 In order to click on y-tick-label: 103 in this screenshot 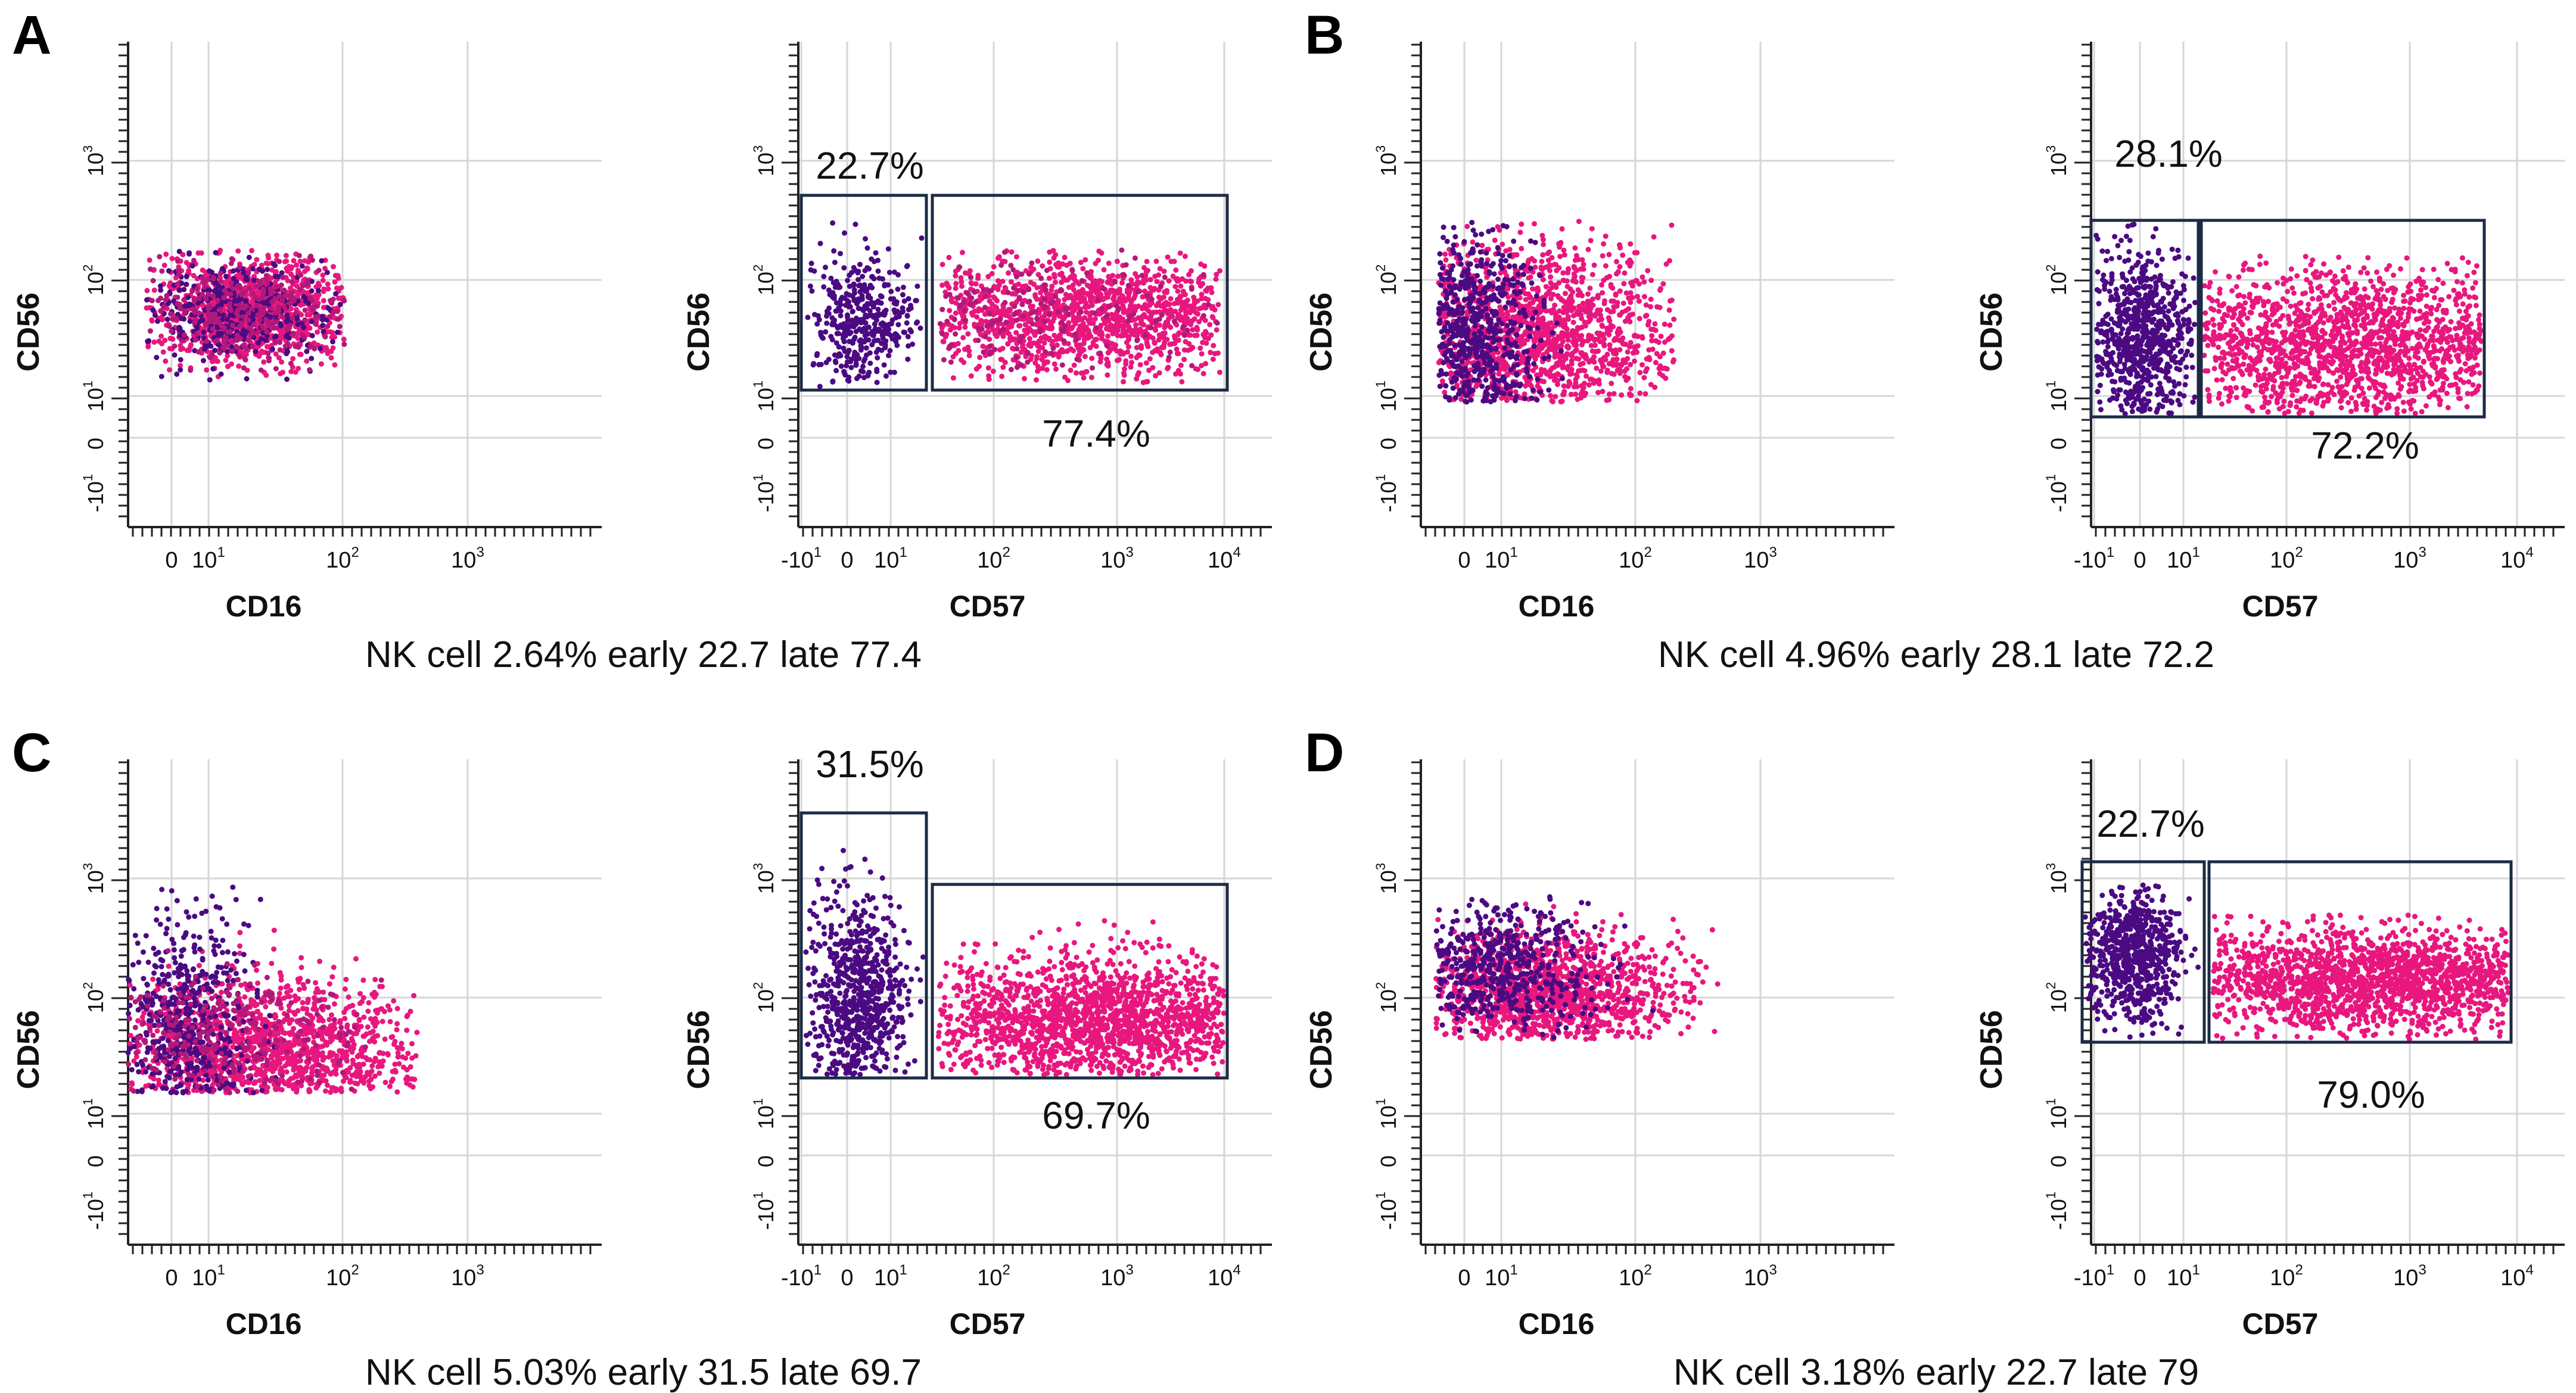, I will do `click(94, 161)`.